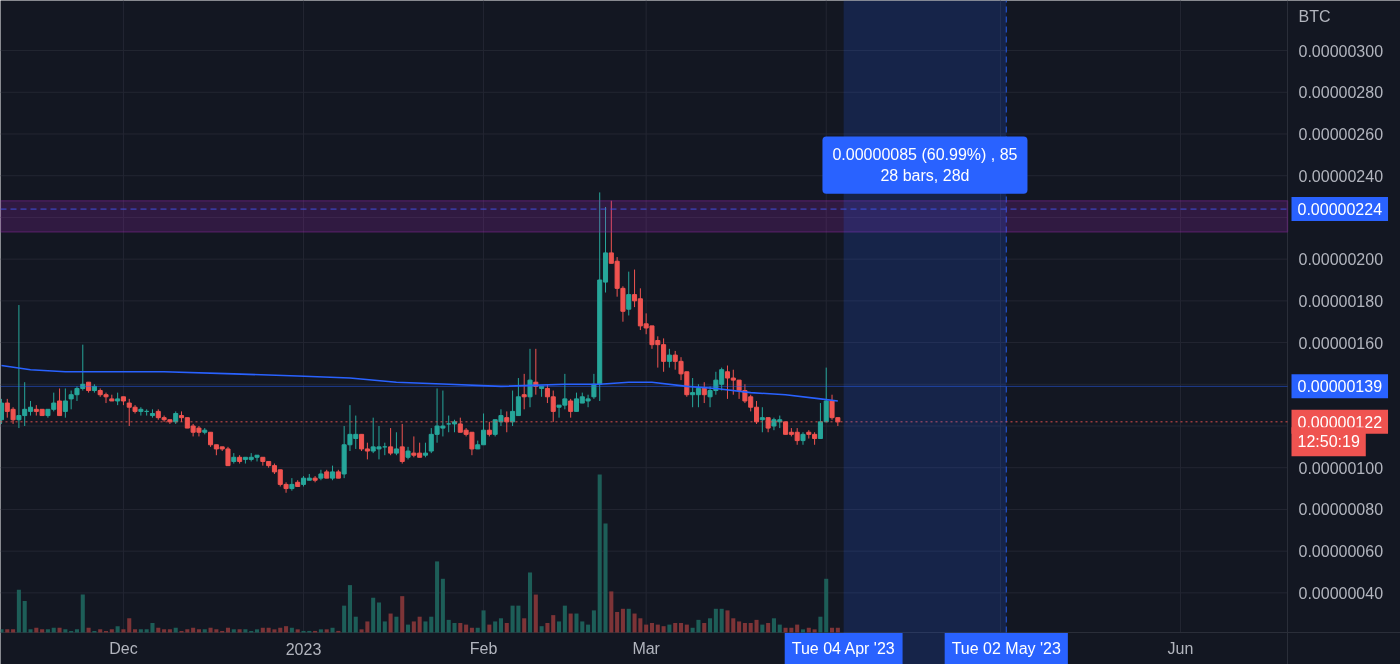  I want to click on y-axis-title: BTC, so click(1314, 16).